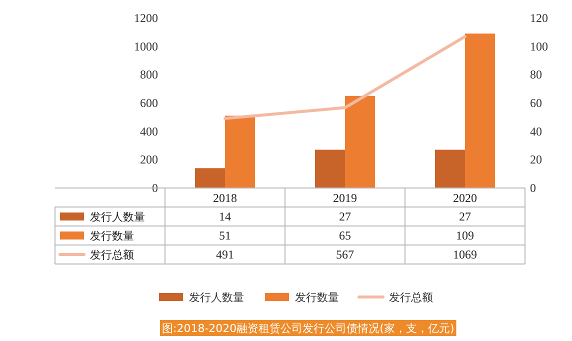 This screenshot has height=341, width=572. Describe the element at coordinates (345, 235) in the screenshot. I see `data-label: 65` at that location.